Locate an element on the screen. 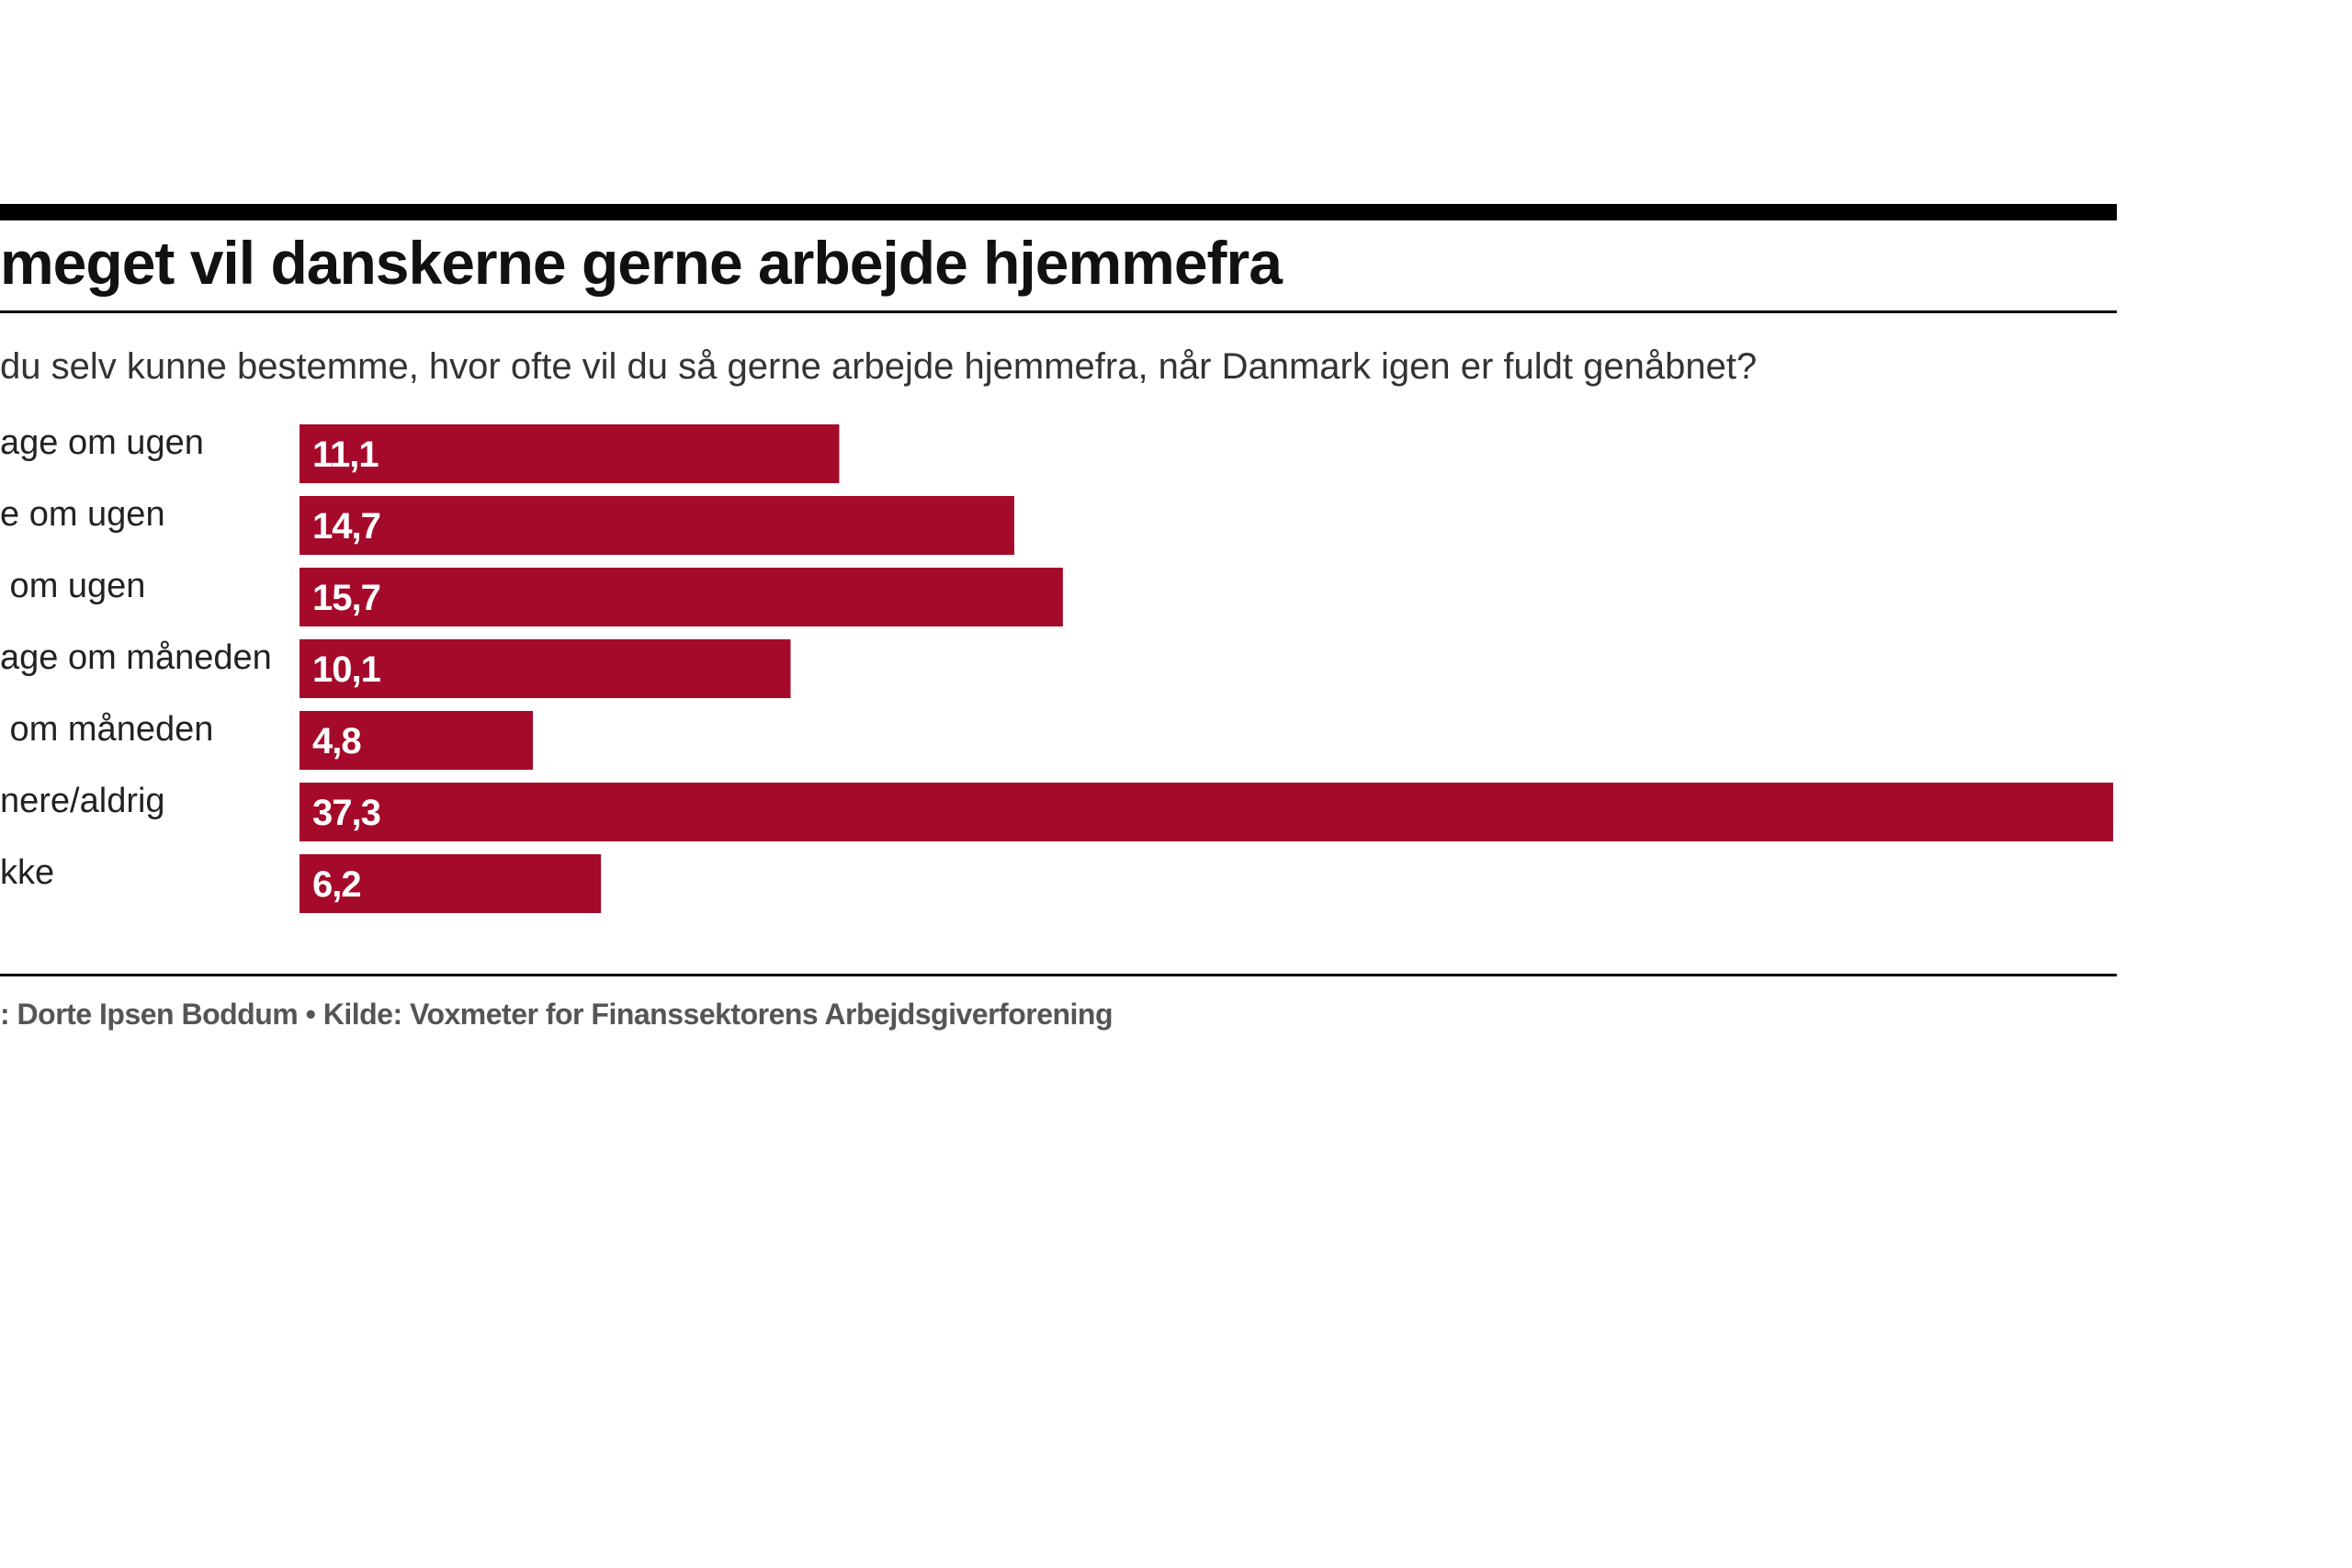  title-rule is located at coordinates (1059, 311).